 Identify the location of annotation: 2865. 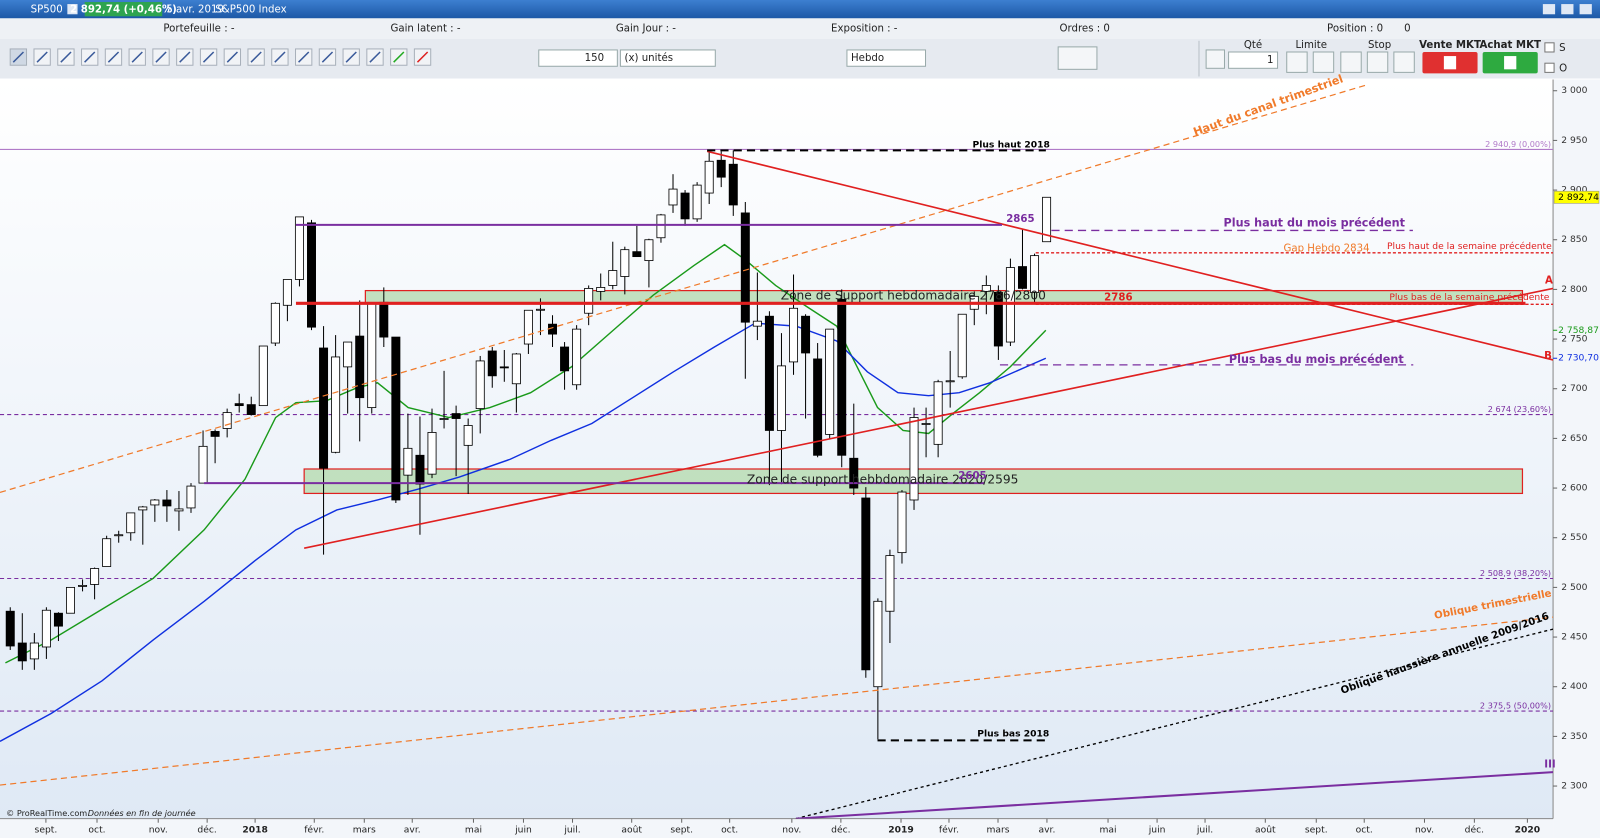
(1020, 219).